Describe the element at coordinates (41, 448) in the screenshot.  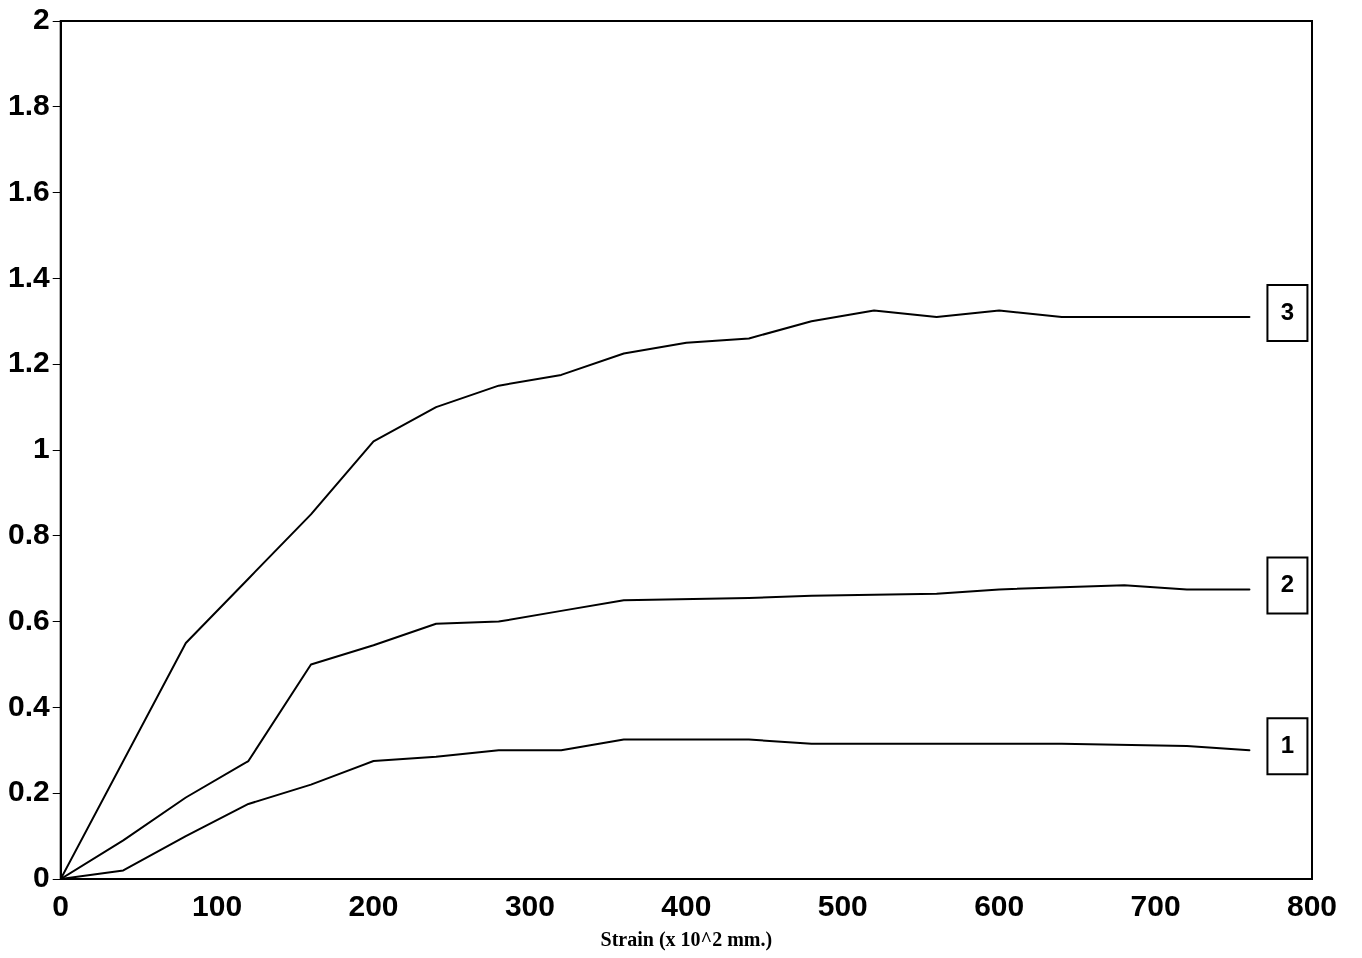
I see `y-tick-label: 1` at that location.